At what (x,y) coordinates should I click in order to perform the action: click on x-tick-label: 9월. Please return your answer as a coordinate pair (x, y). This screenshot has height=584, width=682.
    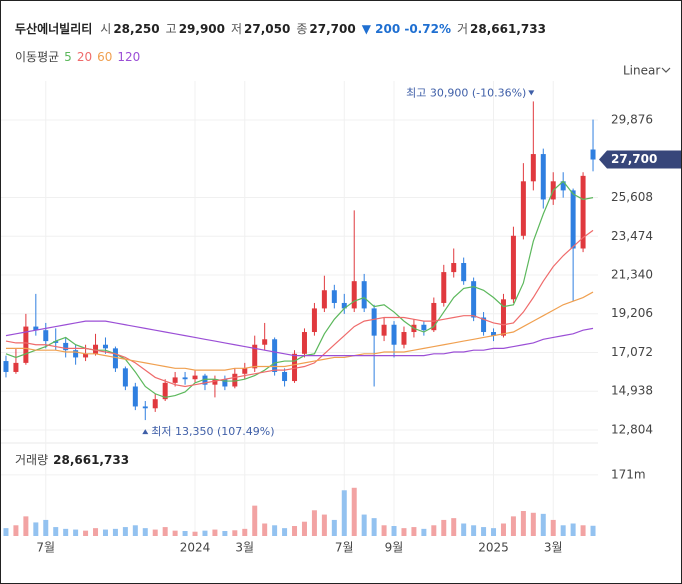
    Looking at the image, I should click on (394, 548).